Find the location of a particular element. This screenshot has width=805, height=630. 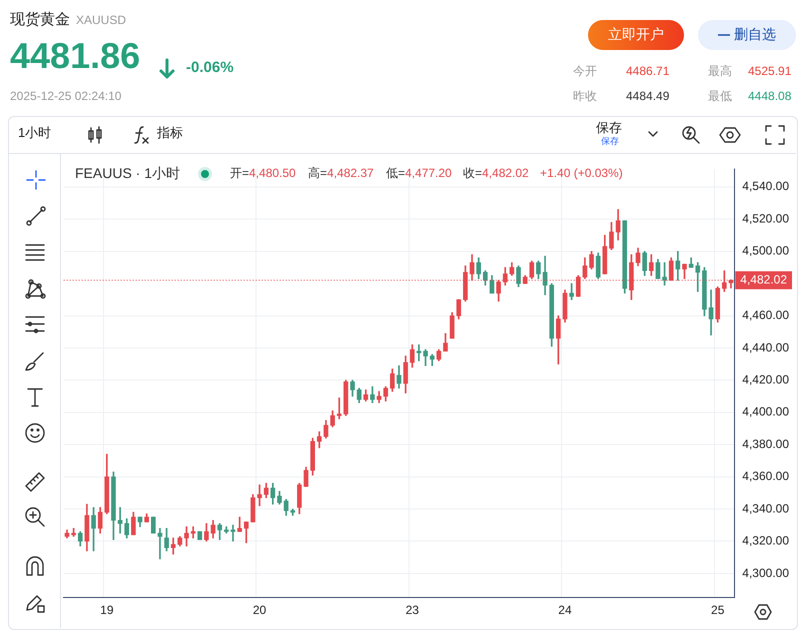

text: 2025-12-25 02:24:10 is located at coordinates (66, 96).